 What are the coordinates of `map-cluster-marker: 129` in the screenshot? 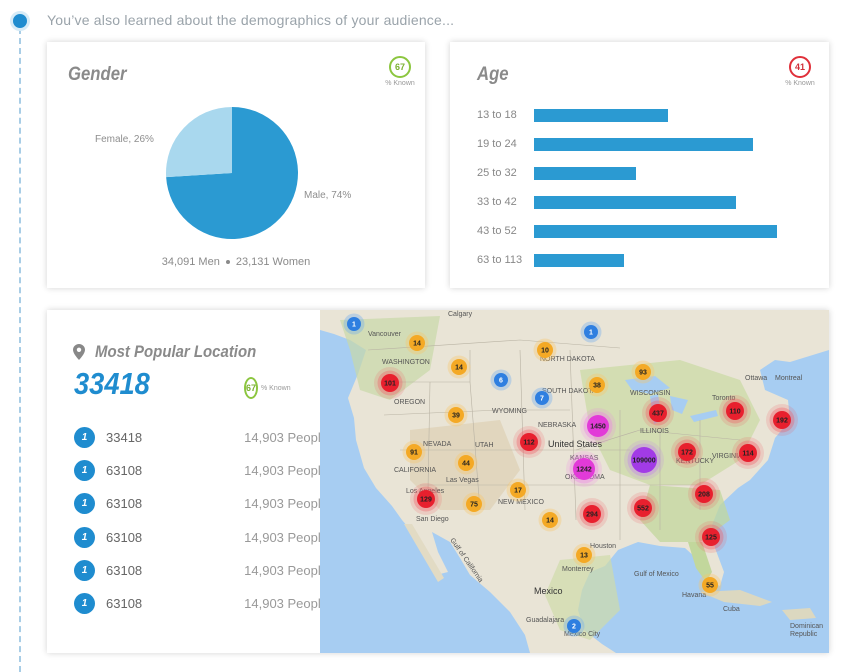 It's located at (426, 499).